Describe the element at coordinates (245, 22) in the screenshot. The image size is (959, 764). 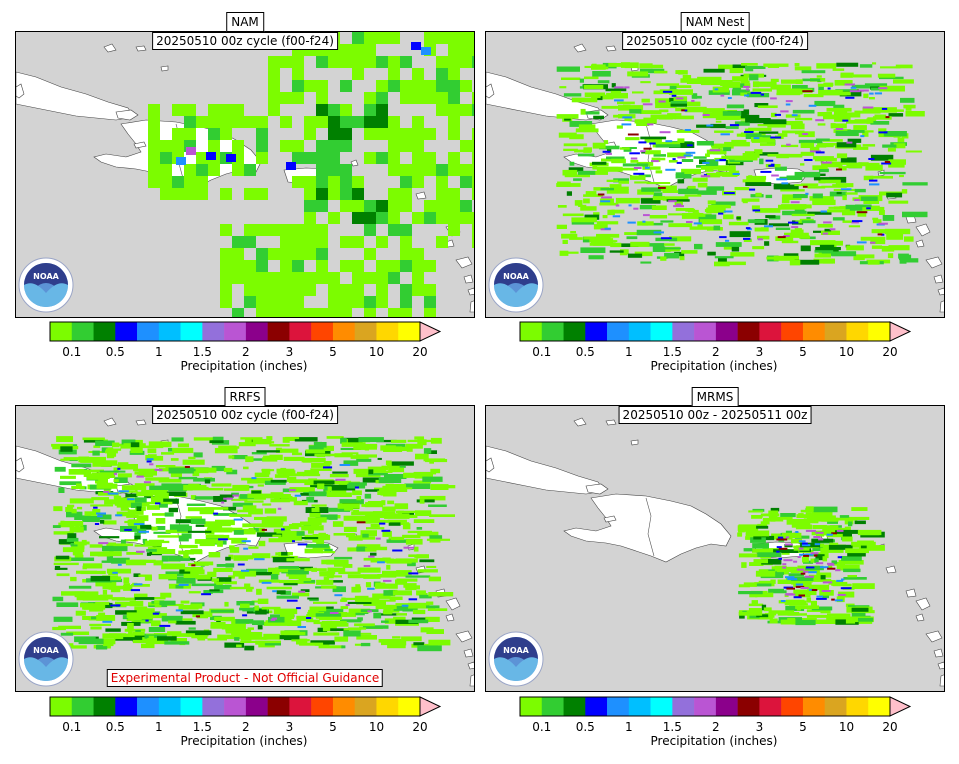
I see `panel-title: NAM` at that location.